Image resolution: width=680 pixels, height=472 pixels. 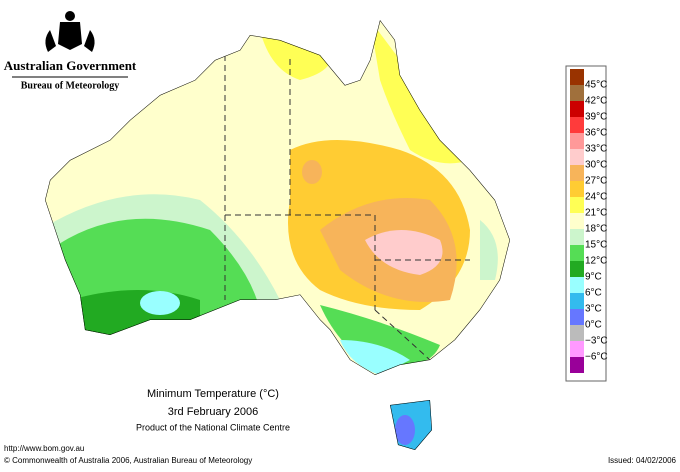 I want to click on crest, so click(x=70, y=31).